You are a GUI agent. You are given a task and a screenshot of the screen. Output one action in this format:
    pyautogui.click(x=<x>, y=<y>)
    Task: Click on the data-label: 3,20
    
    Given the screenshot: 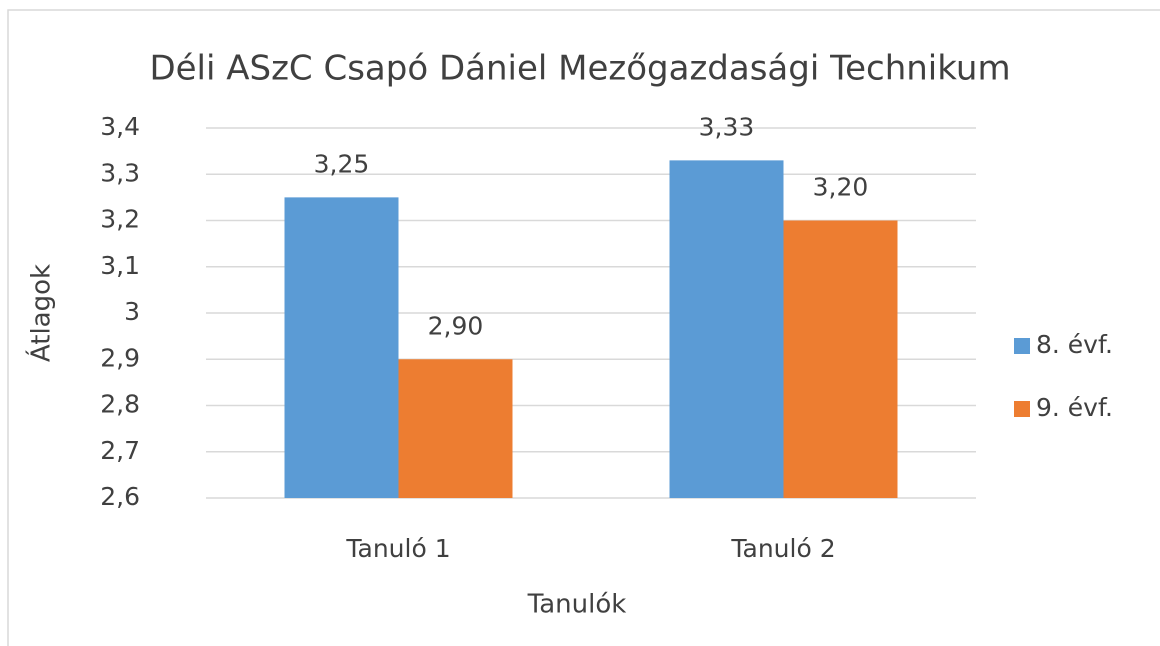 What is the action you would take?
    pyautogui.click(x=841, y=187)
    